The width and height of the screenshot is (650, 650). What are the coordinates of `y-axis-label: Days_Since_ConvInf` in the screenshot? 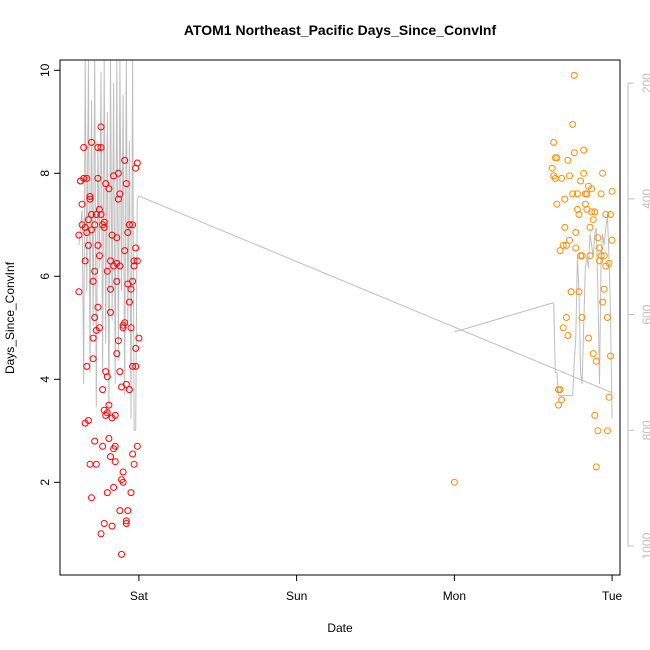 It's located at (10, 317).